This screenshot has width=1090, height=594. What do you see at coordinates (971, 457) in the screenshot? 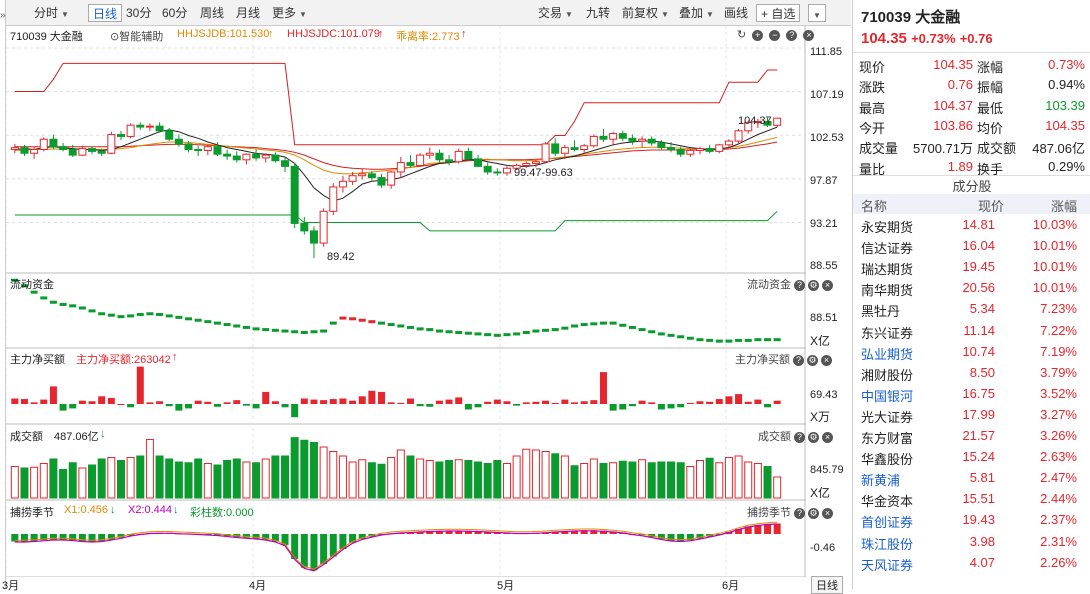
I see `constituent-row: 华鑫股份 15.24 2.63%` at bounding box center [971, 457].